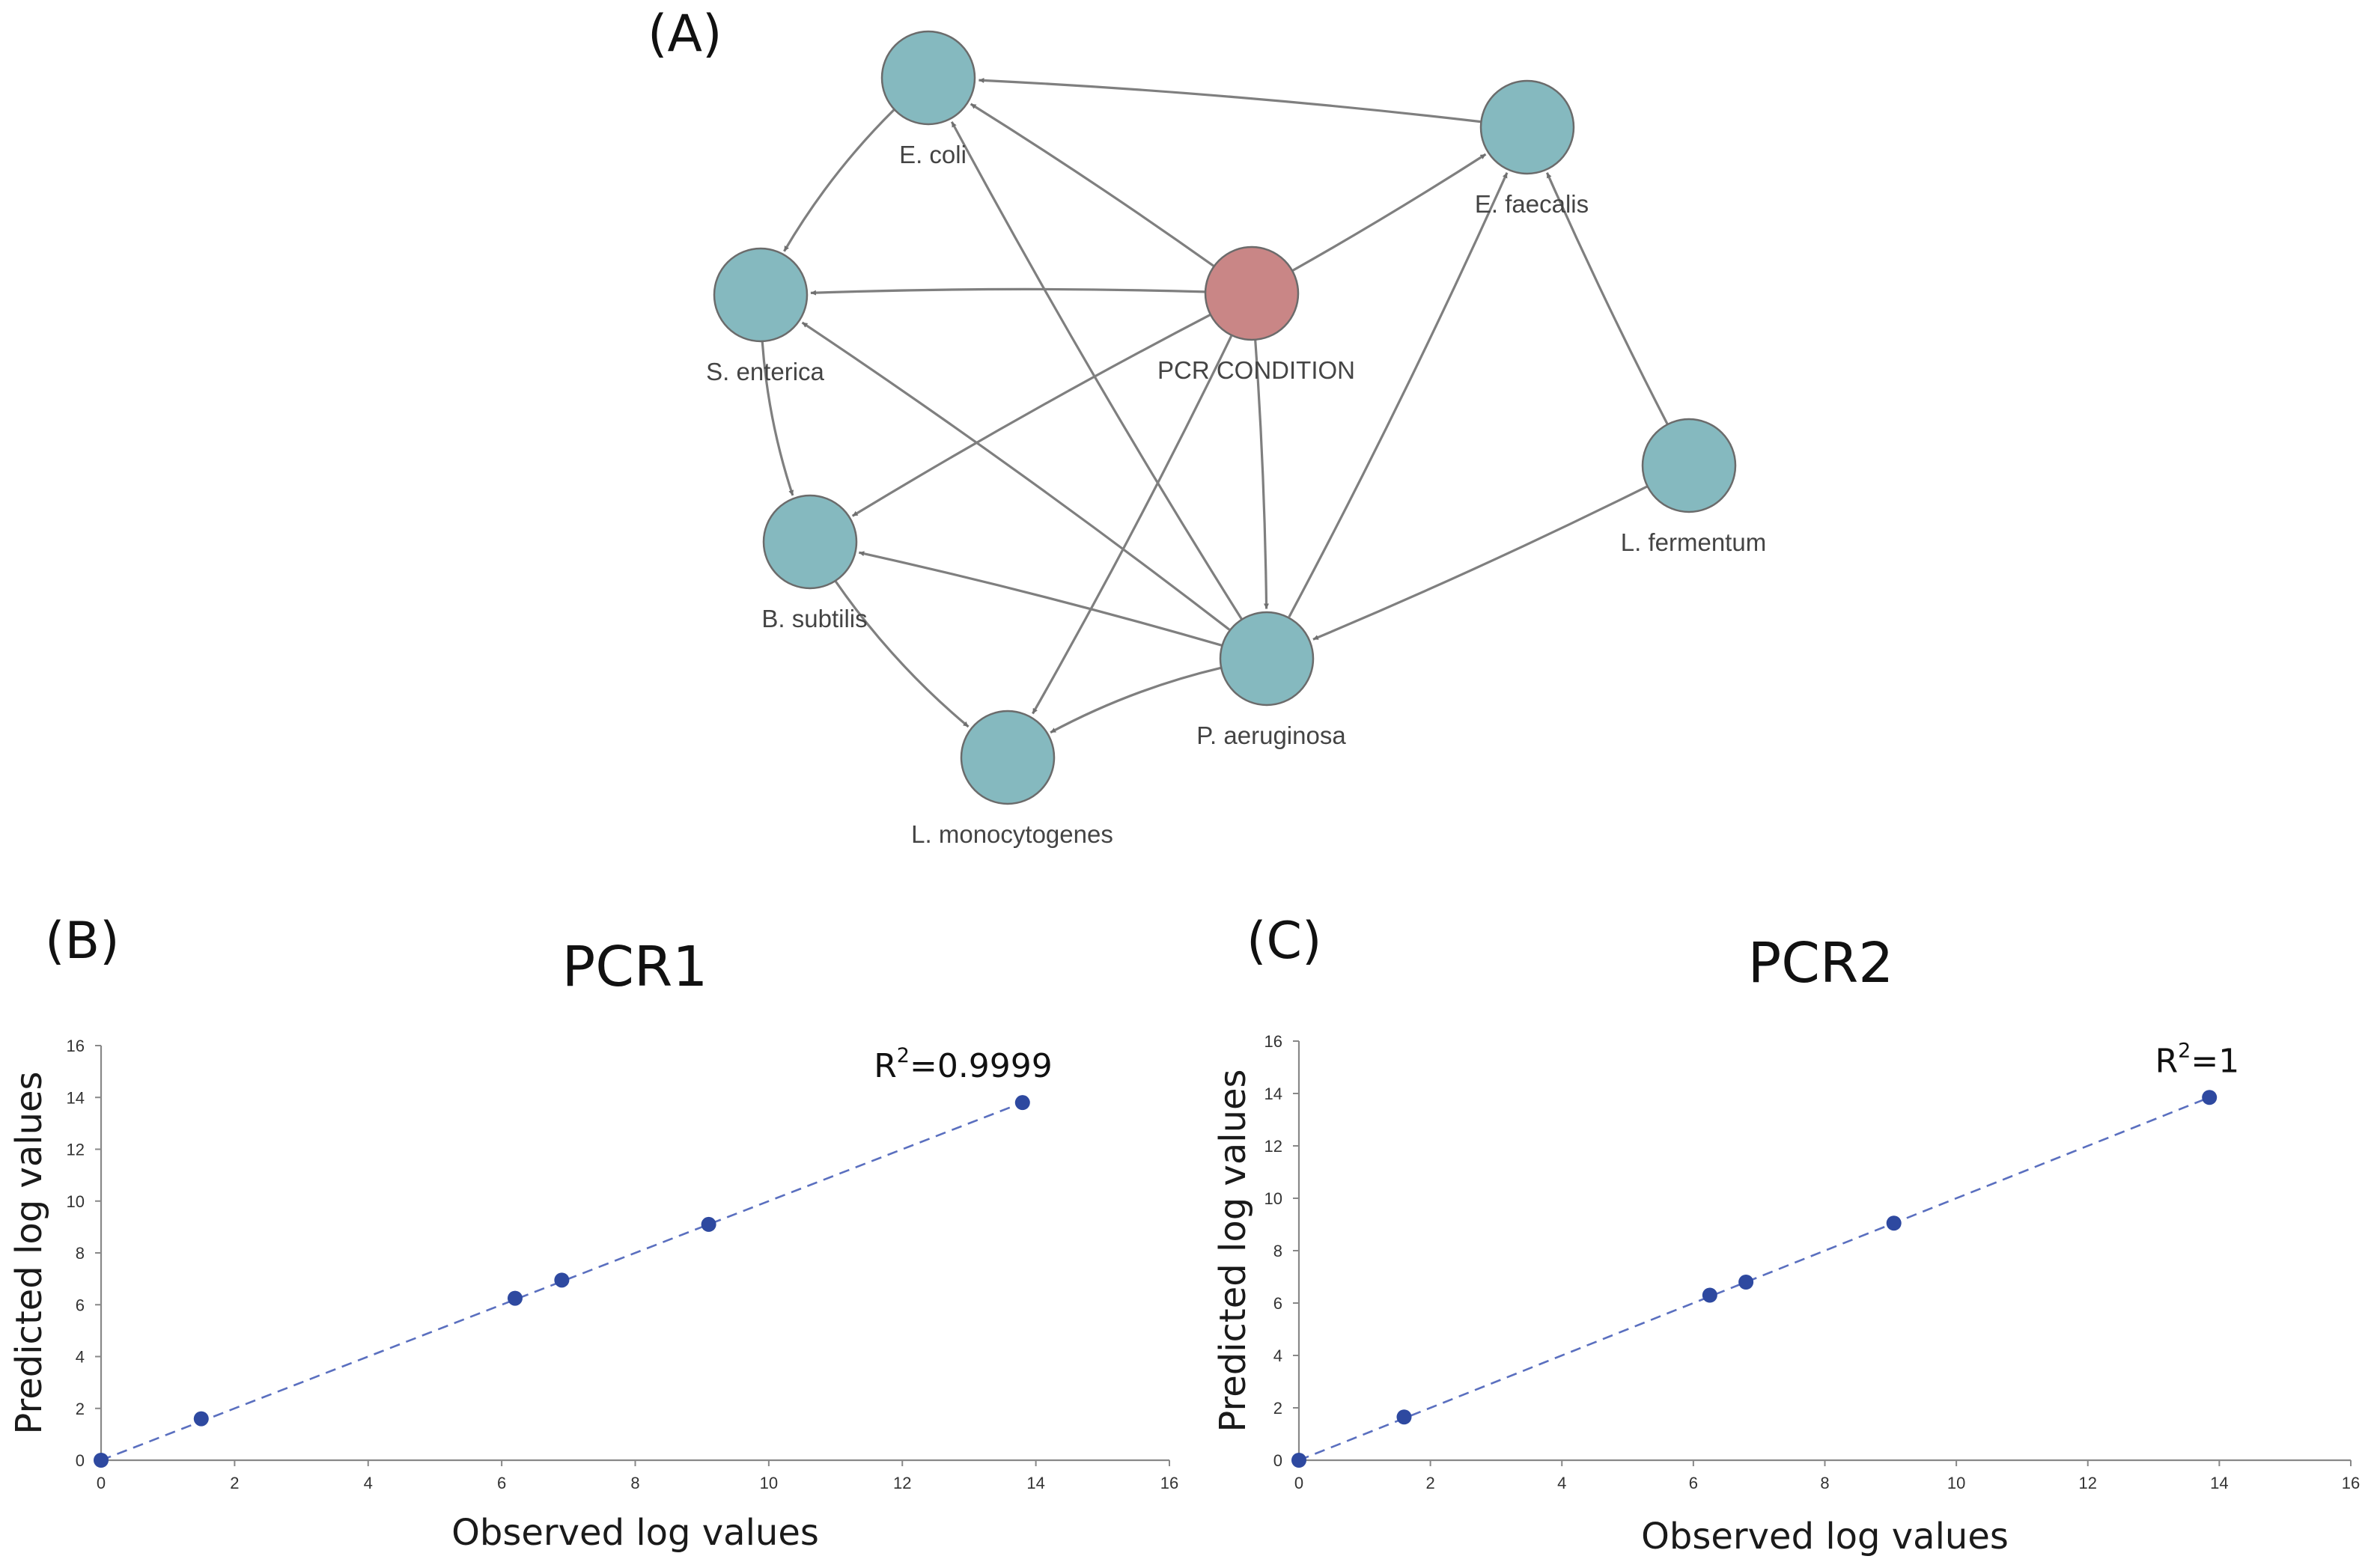 The width and height of the screenshot is (2371, 1568). Describe the element at coordinates (810, 542) in the screenshot. I see `node-bsubtilis` at that location.